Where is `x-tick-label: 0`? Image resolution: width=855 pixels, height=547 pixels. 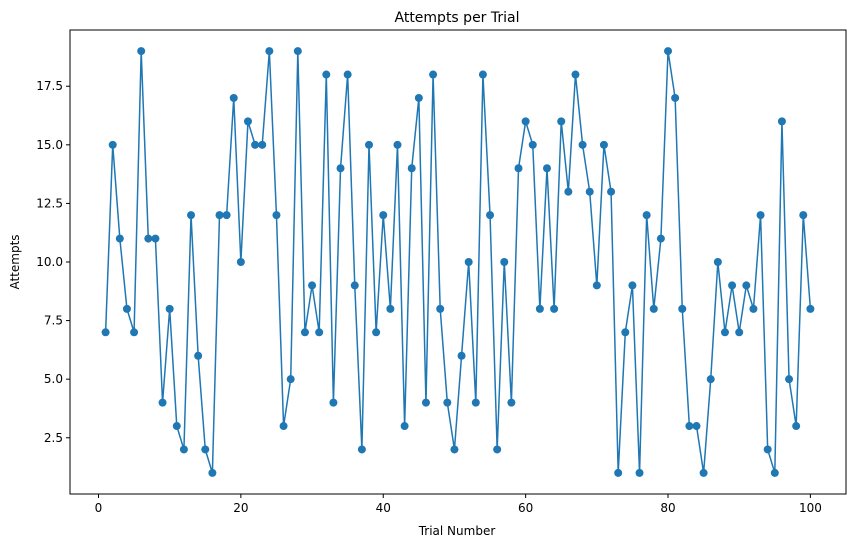 x-tick-label: 0 is located at coordinates (99, 508).